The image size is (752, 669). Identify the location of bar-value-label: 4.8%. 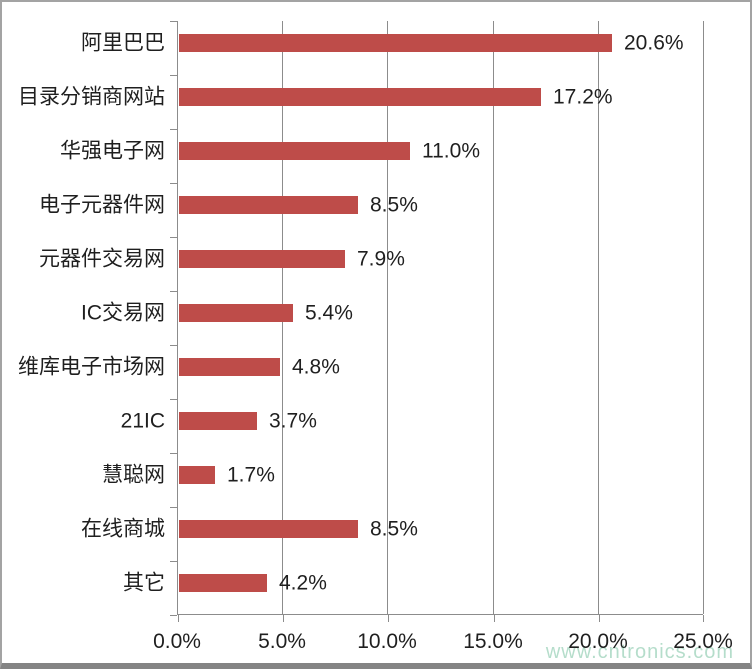
(316, 367).